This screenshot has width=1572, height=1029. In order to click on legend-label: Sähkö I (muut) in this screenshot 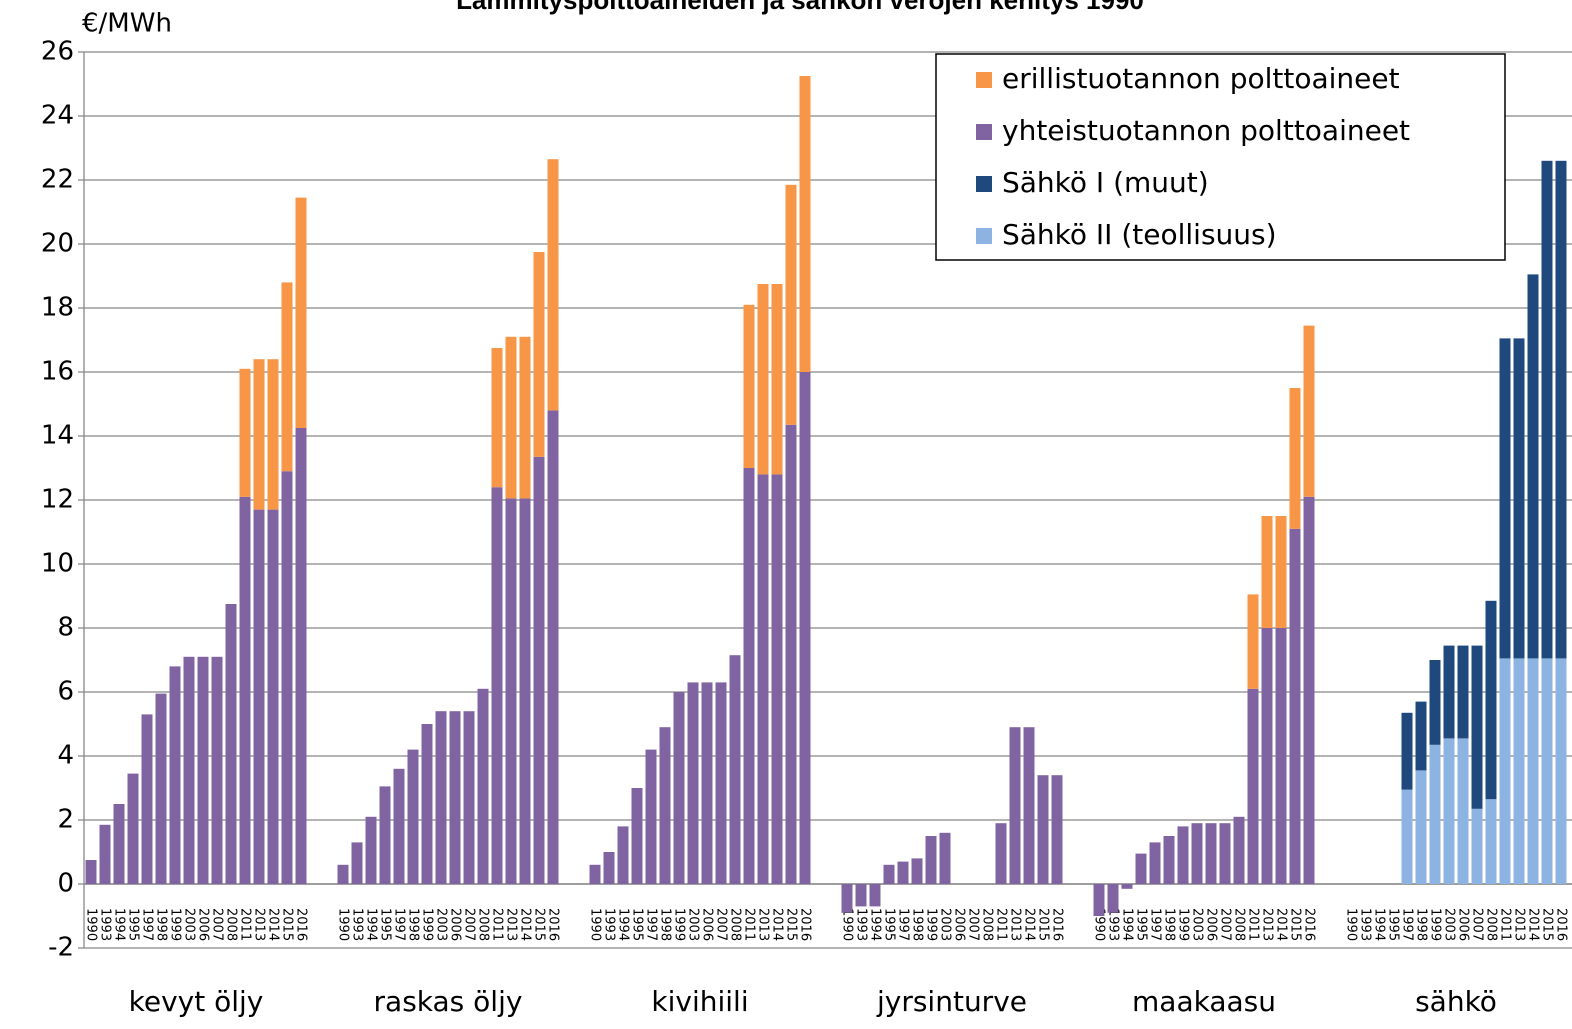, I will do `click(1105, 182)`.